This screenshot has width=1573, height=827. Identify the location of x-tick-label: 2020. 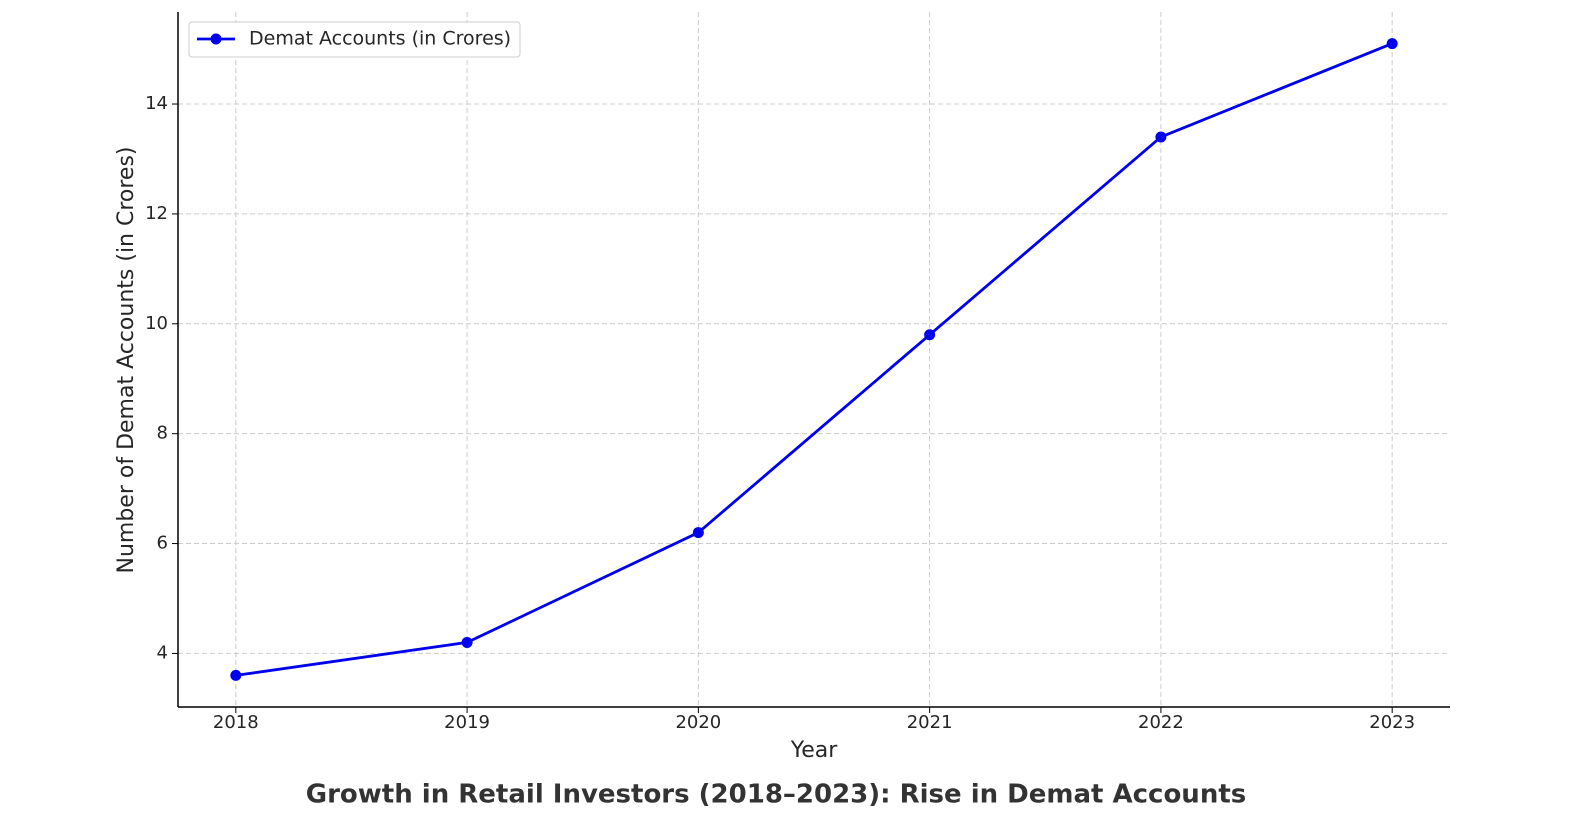
(698, 722).